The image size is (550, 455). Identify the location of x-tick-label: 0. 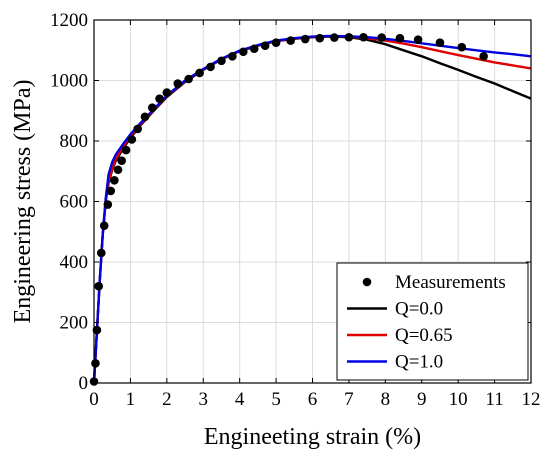
(94, 399).